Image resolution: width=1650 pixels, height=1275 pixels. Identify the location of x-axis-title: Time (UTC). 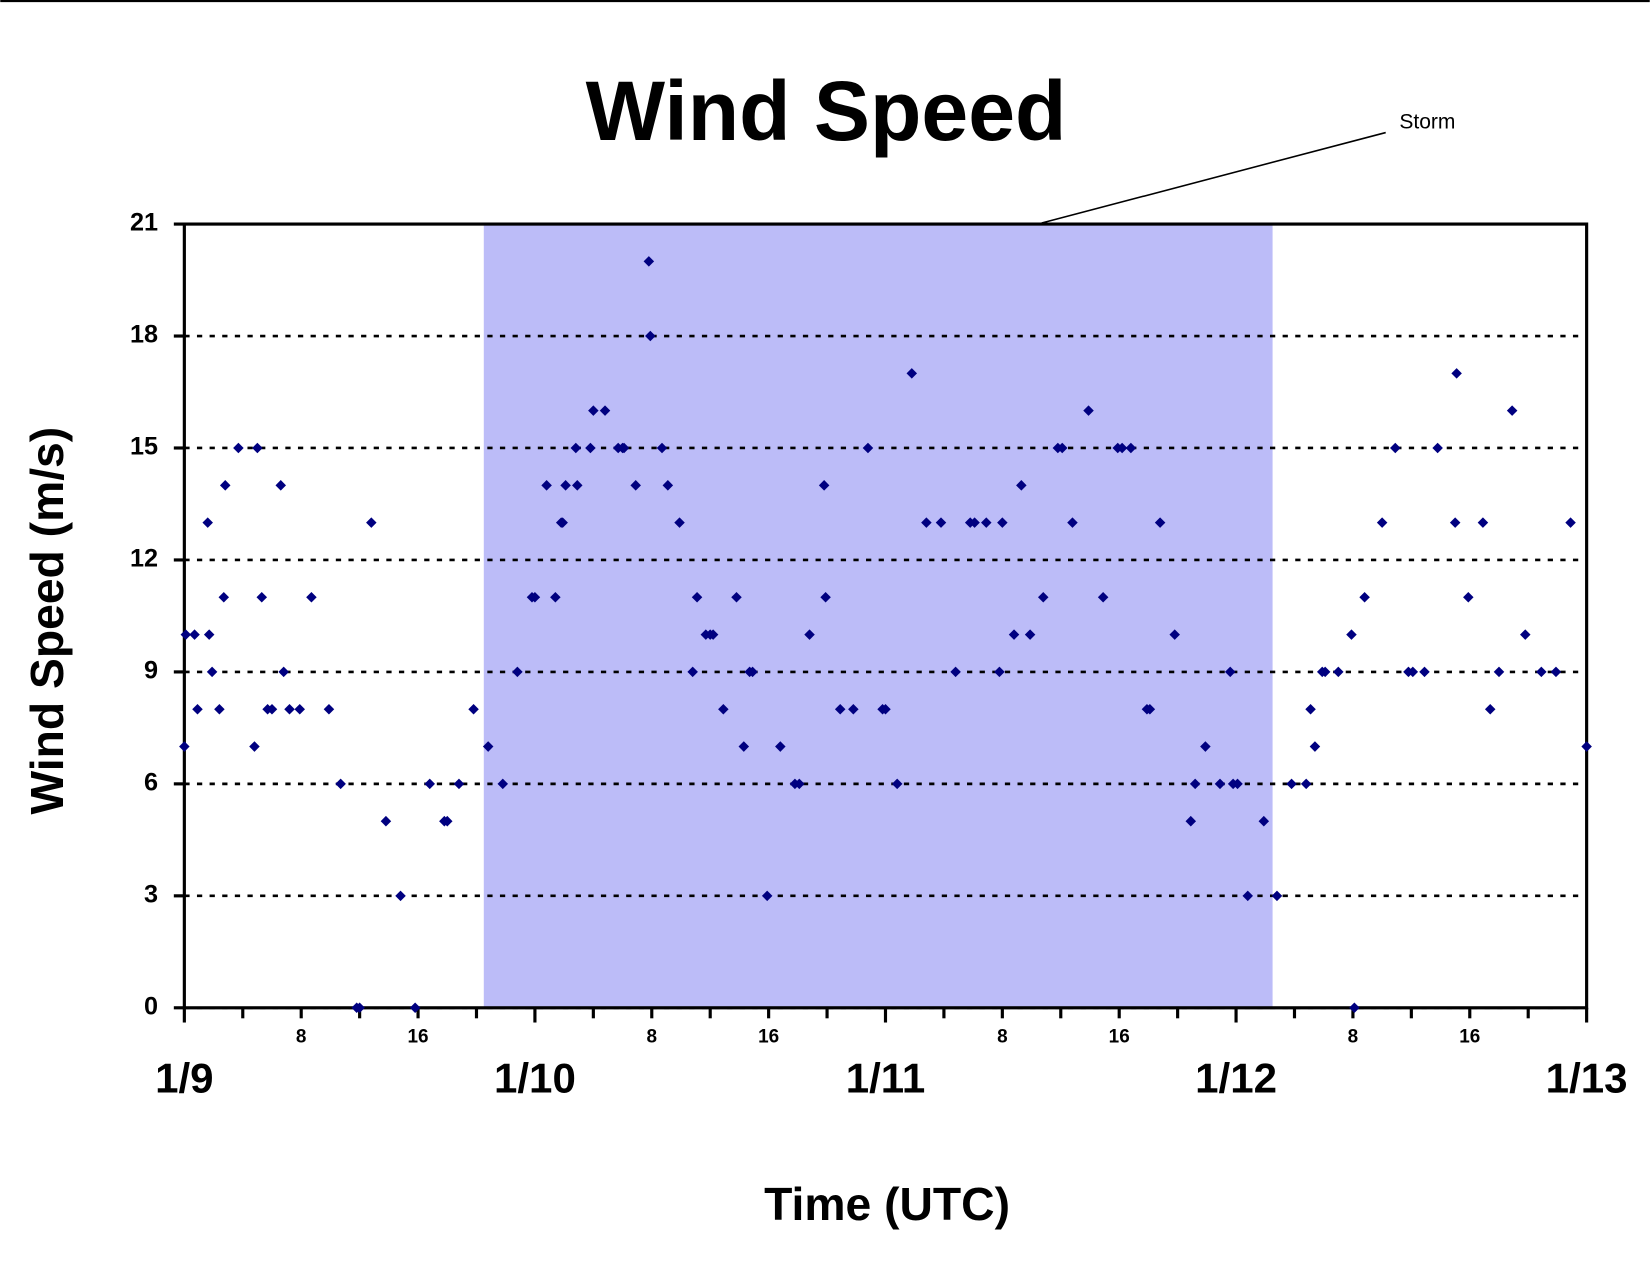
(887, 1204).